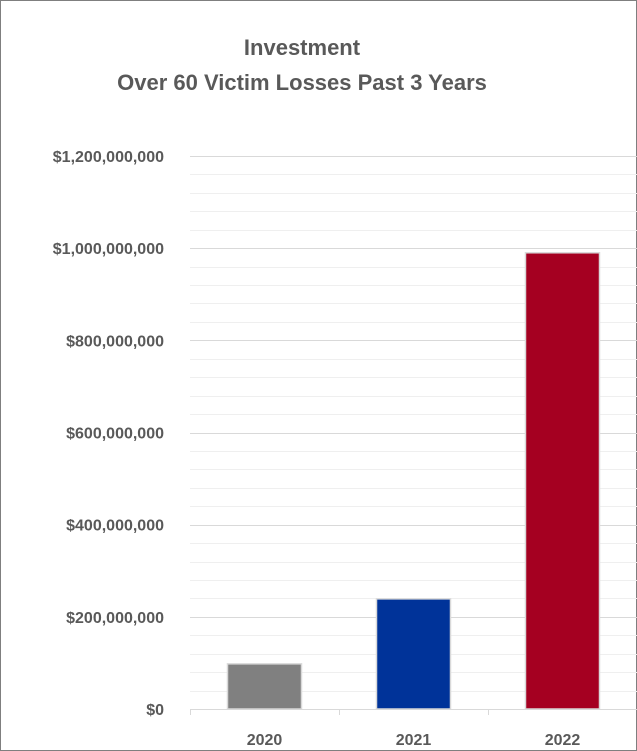 The image size is (637, 751). What do you see at coordinates (563, 740) in the screenshot?
I see `x-tick-label: 2022` at bounding box center [563, 740].